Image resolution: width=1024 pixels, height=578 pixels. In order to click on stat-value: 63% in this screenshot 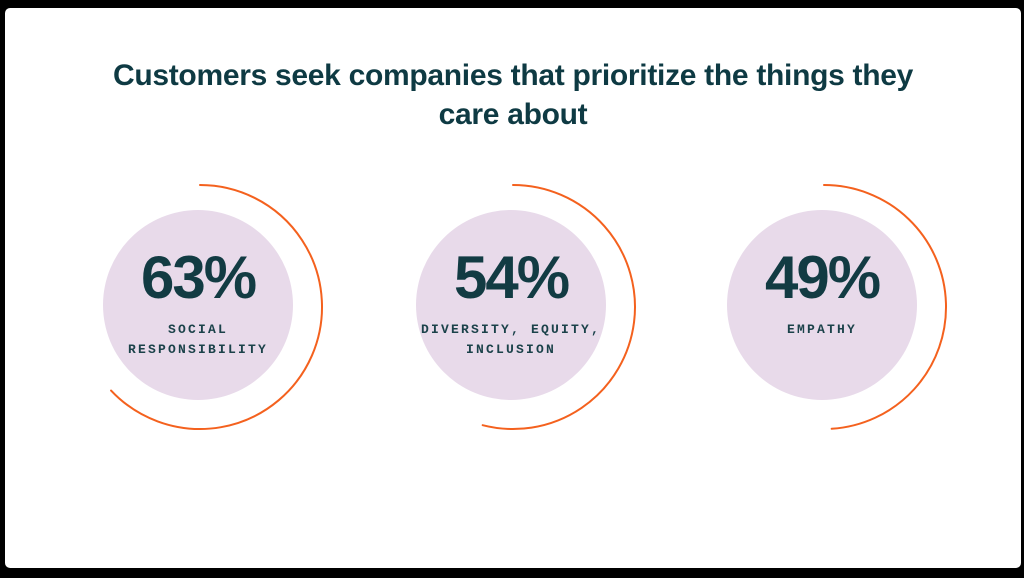, I will do `click(198, 277)`.